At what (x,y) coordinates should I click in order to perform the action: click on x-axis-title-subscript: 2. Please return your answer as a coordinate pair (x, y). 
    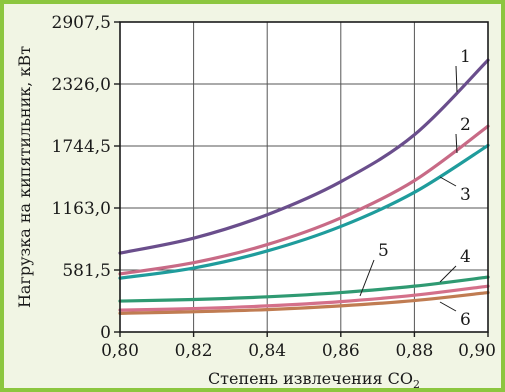
    Looking at the image, I should click on (416, 384).